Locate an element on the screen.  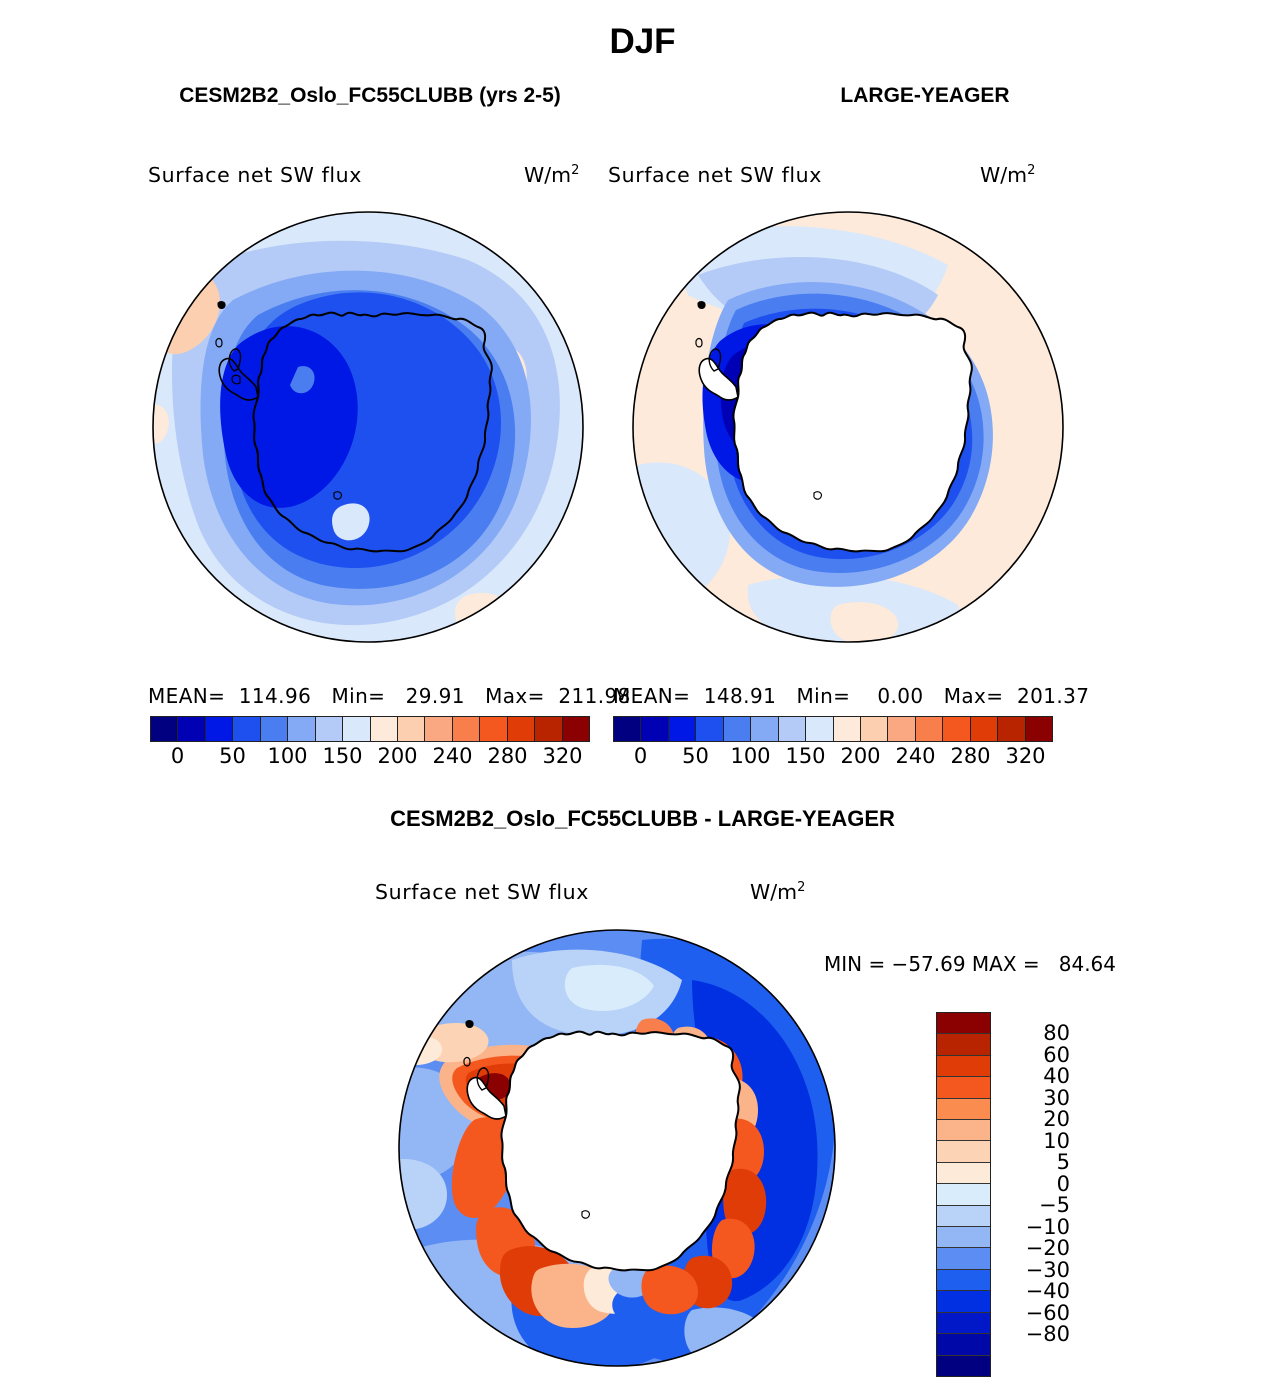
right-units-exponent: 2 is located at coordinates (1031, 171).